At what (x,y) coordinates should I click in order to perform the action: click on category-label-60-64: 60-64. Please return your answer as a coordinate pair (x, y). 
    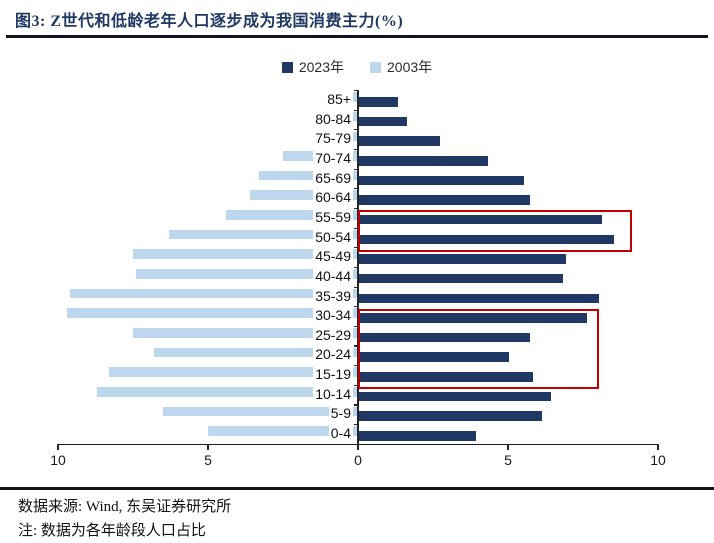
    Looking at the image, I should click on (333, 197).